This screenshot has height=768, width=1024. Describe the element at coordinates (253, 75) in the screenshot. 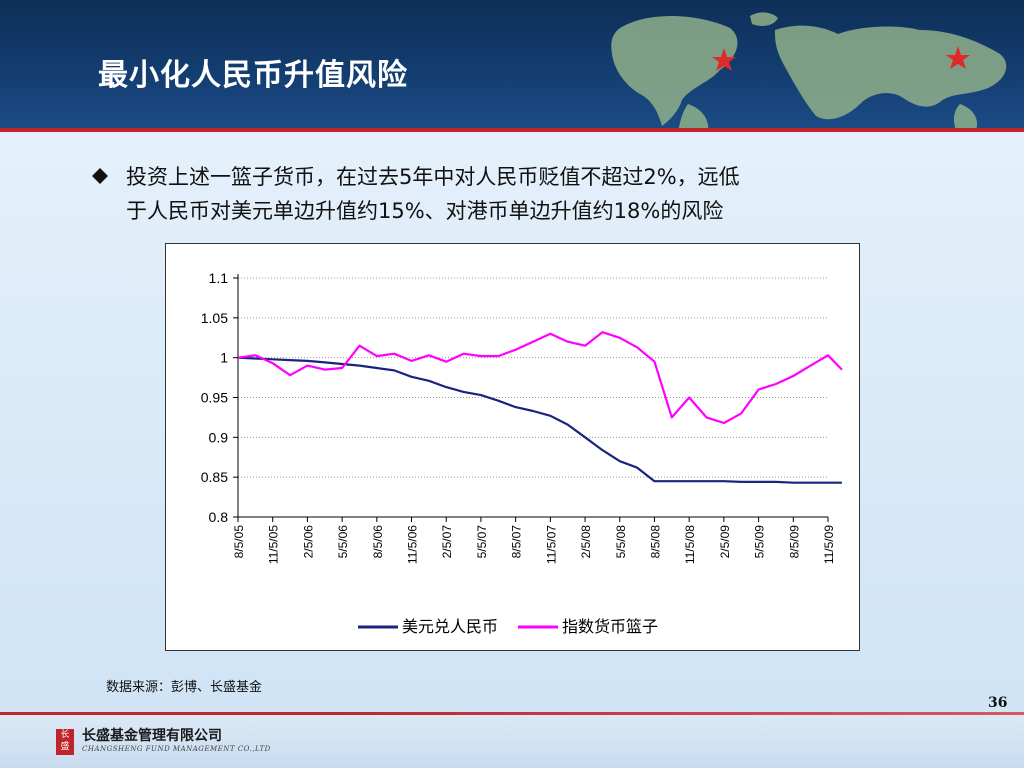

I see `page-title: 最小化人民币升值风险` at that location.